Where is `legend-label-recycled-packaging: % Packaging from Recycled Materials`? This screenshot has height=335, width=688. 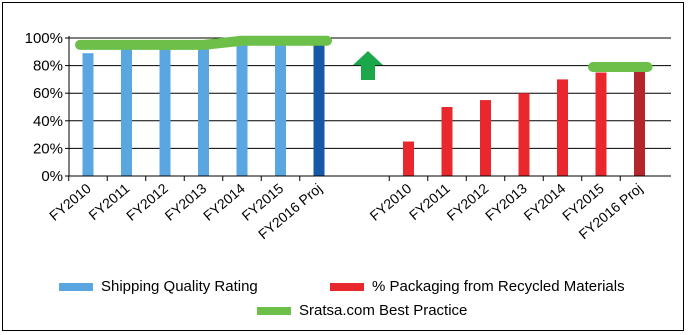 legend-label-recycled-packaging: % Packaging from Recycled Materials is located at coordinates (498, 286).